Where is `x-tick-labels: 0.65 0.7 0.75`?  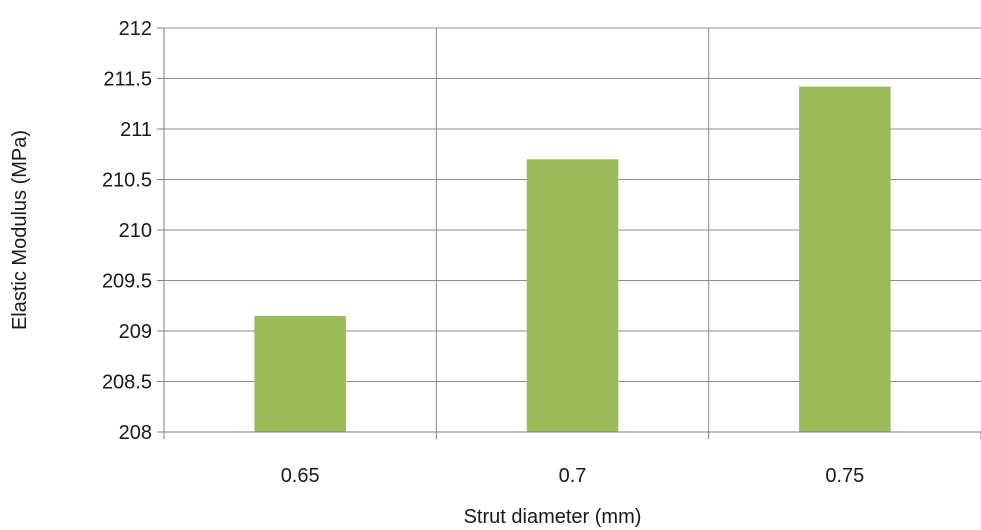 x-tick-labels: 0.65 0.7 0.75 is located at coordinates (573, 476).